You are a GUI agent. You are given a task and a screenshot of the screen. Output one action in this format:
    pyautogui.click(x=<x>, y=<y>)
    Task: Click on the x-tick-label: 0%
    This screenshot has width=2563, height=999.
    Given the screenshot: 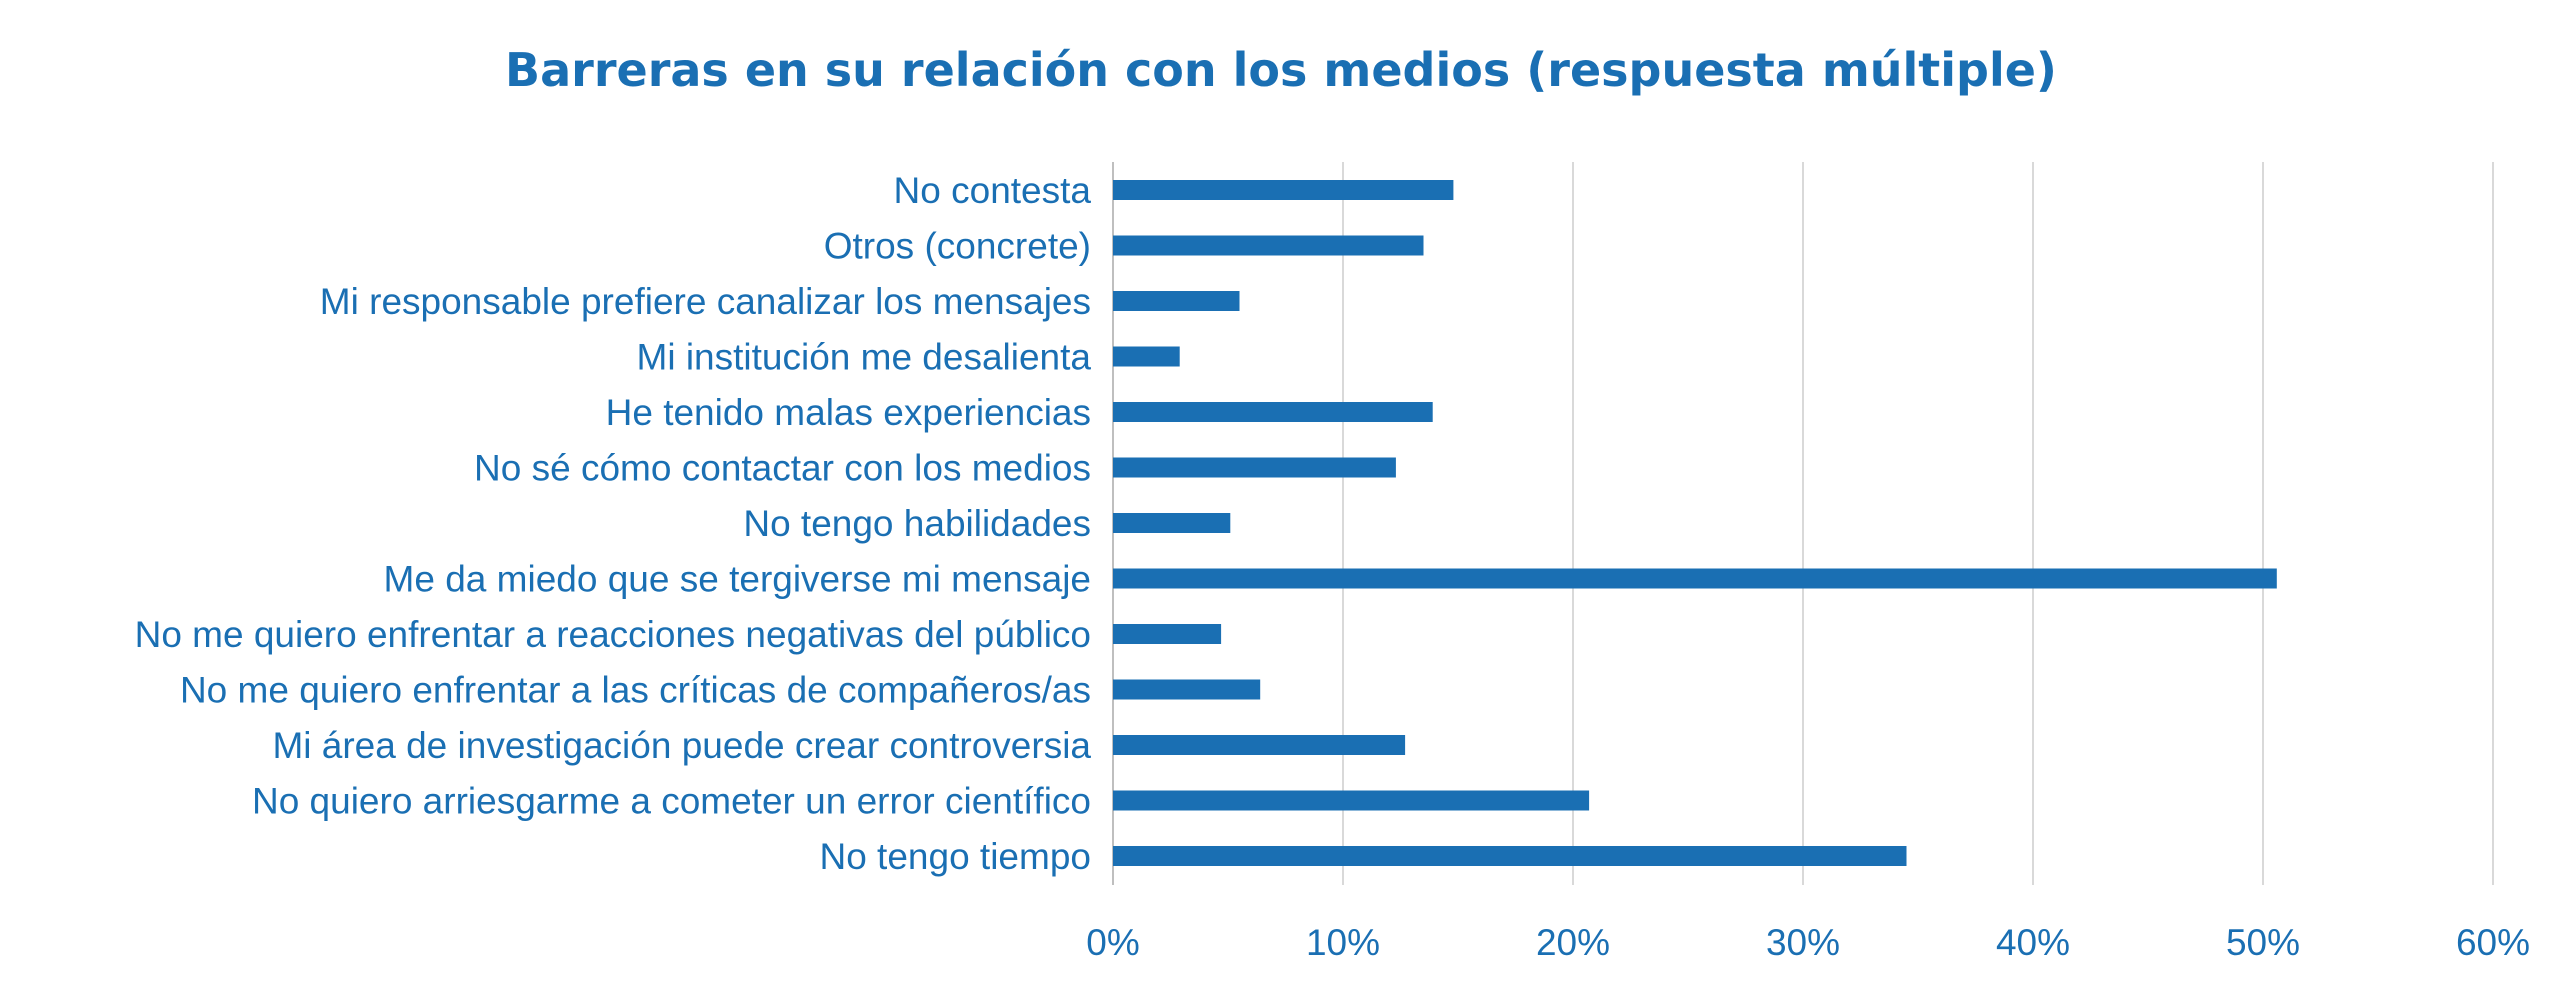 What is the action you would take?
    pyautogui.click(x=1112, y=942)
    